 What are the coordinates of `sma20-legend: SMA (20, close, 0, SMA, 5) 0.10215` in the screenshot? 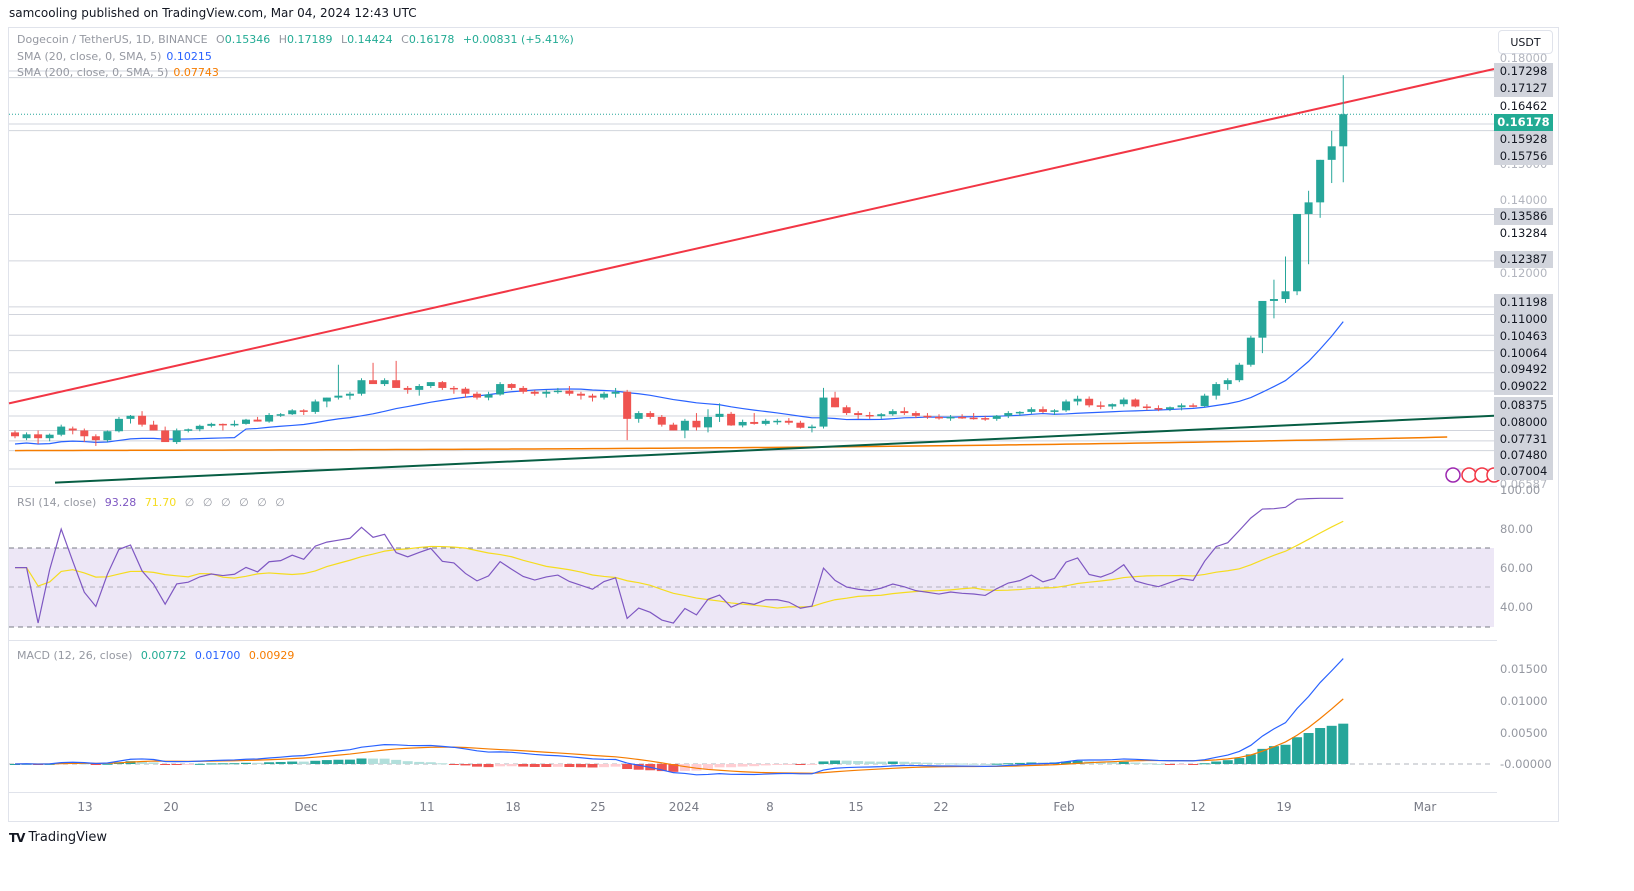 It's located at (117, 56).